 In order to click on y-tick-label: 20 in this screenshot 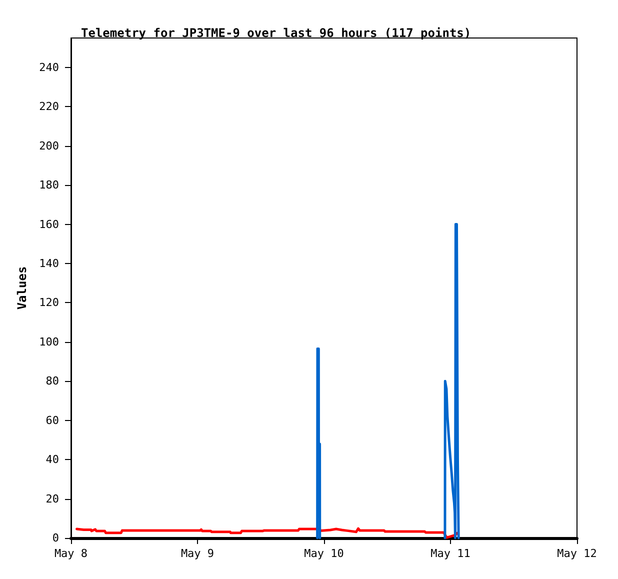, I will do `click(52, 499)`.